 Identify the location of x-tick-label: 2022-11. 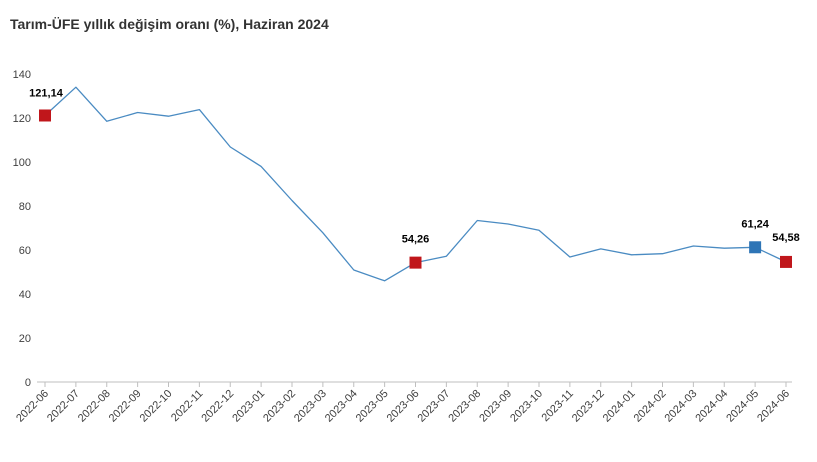
(187, 406).